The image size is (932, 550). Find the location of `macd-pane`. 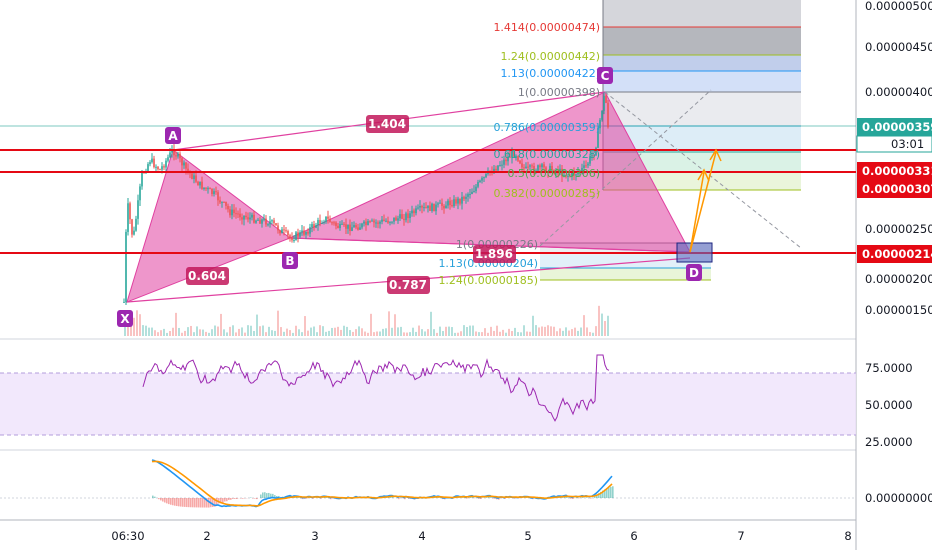

macd-pane is located at coordinates (428, 483).